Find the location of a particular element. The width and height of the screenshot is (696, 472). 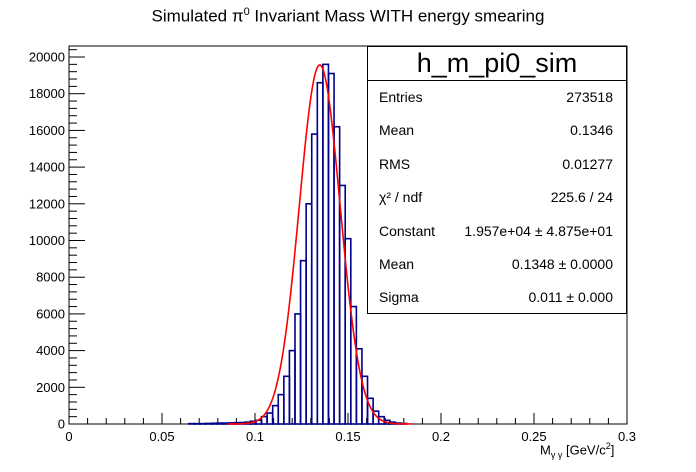

stats-value: 0.011 ± 0.000 is located at coordinates (571, 297).